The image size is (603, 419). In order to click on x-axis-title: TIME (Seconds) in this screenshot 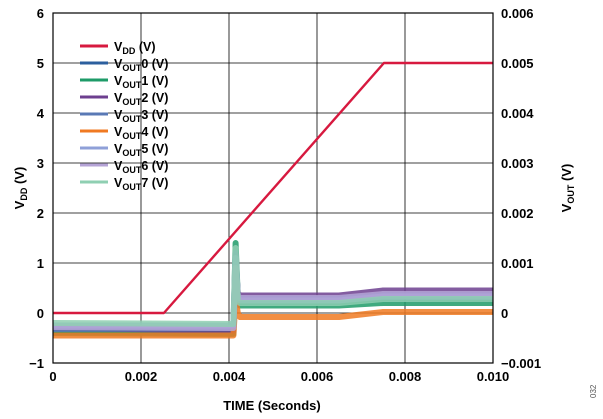, I will do `click(272, 405)`.